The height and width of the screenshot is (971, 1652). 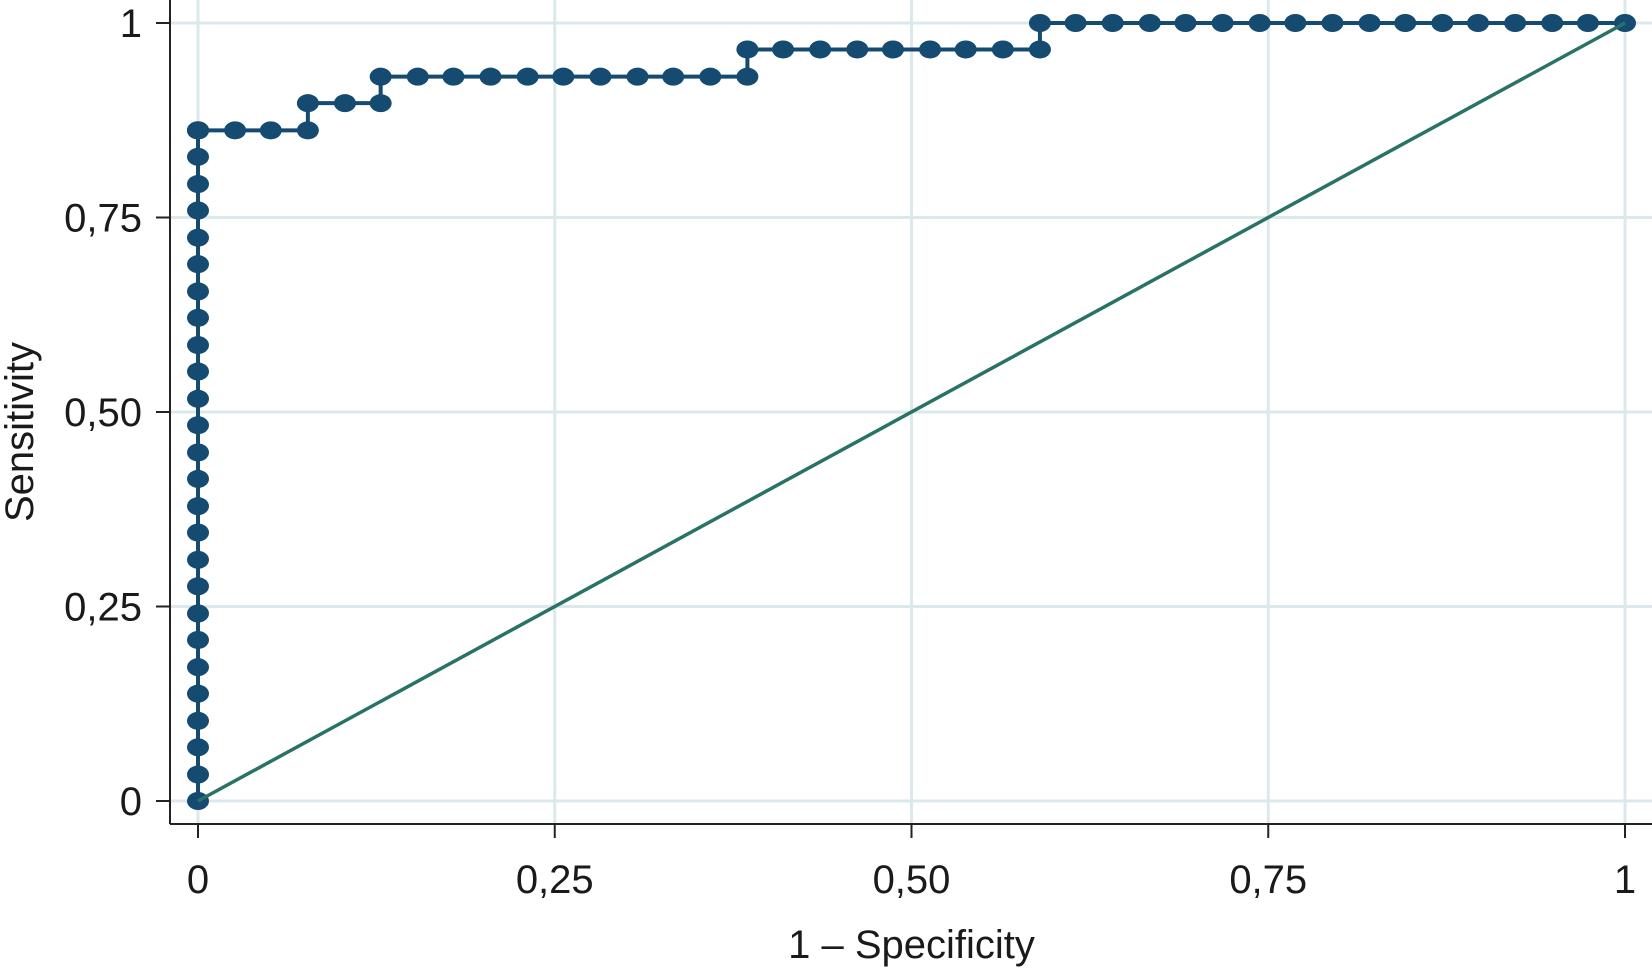 I want to click on x-tick-label-0: 0, so click(x=198, y=880).